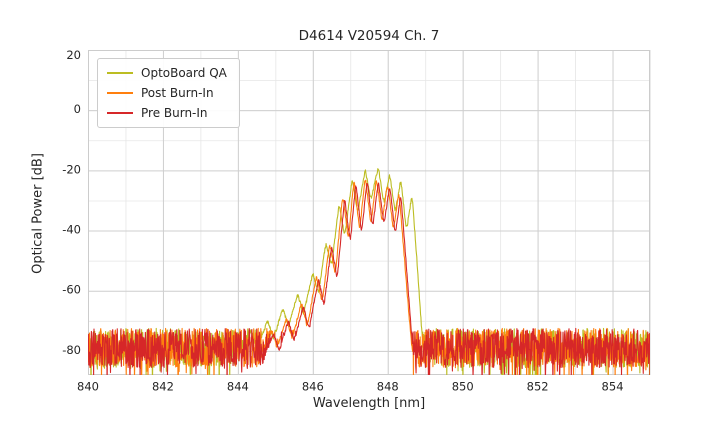 Image resolution: width=720 pixels, height=432 pixels. I want to click on x-axis-label: Wavelength [nm], so click(369, 403).